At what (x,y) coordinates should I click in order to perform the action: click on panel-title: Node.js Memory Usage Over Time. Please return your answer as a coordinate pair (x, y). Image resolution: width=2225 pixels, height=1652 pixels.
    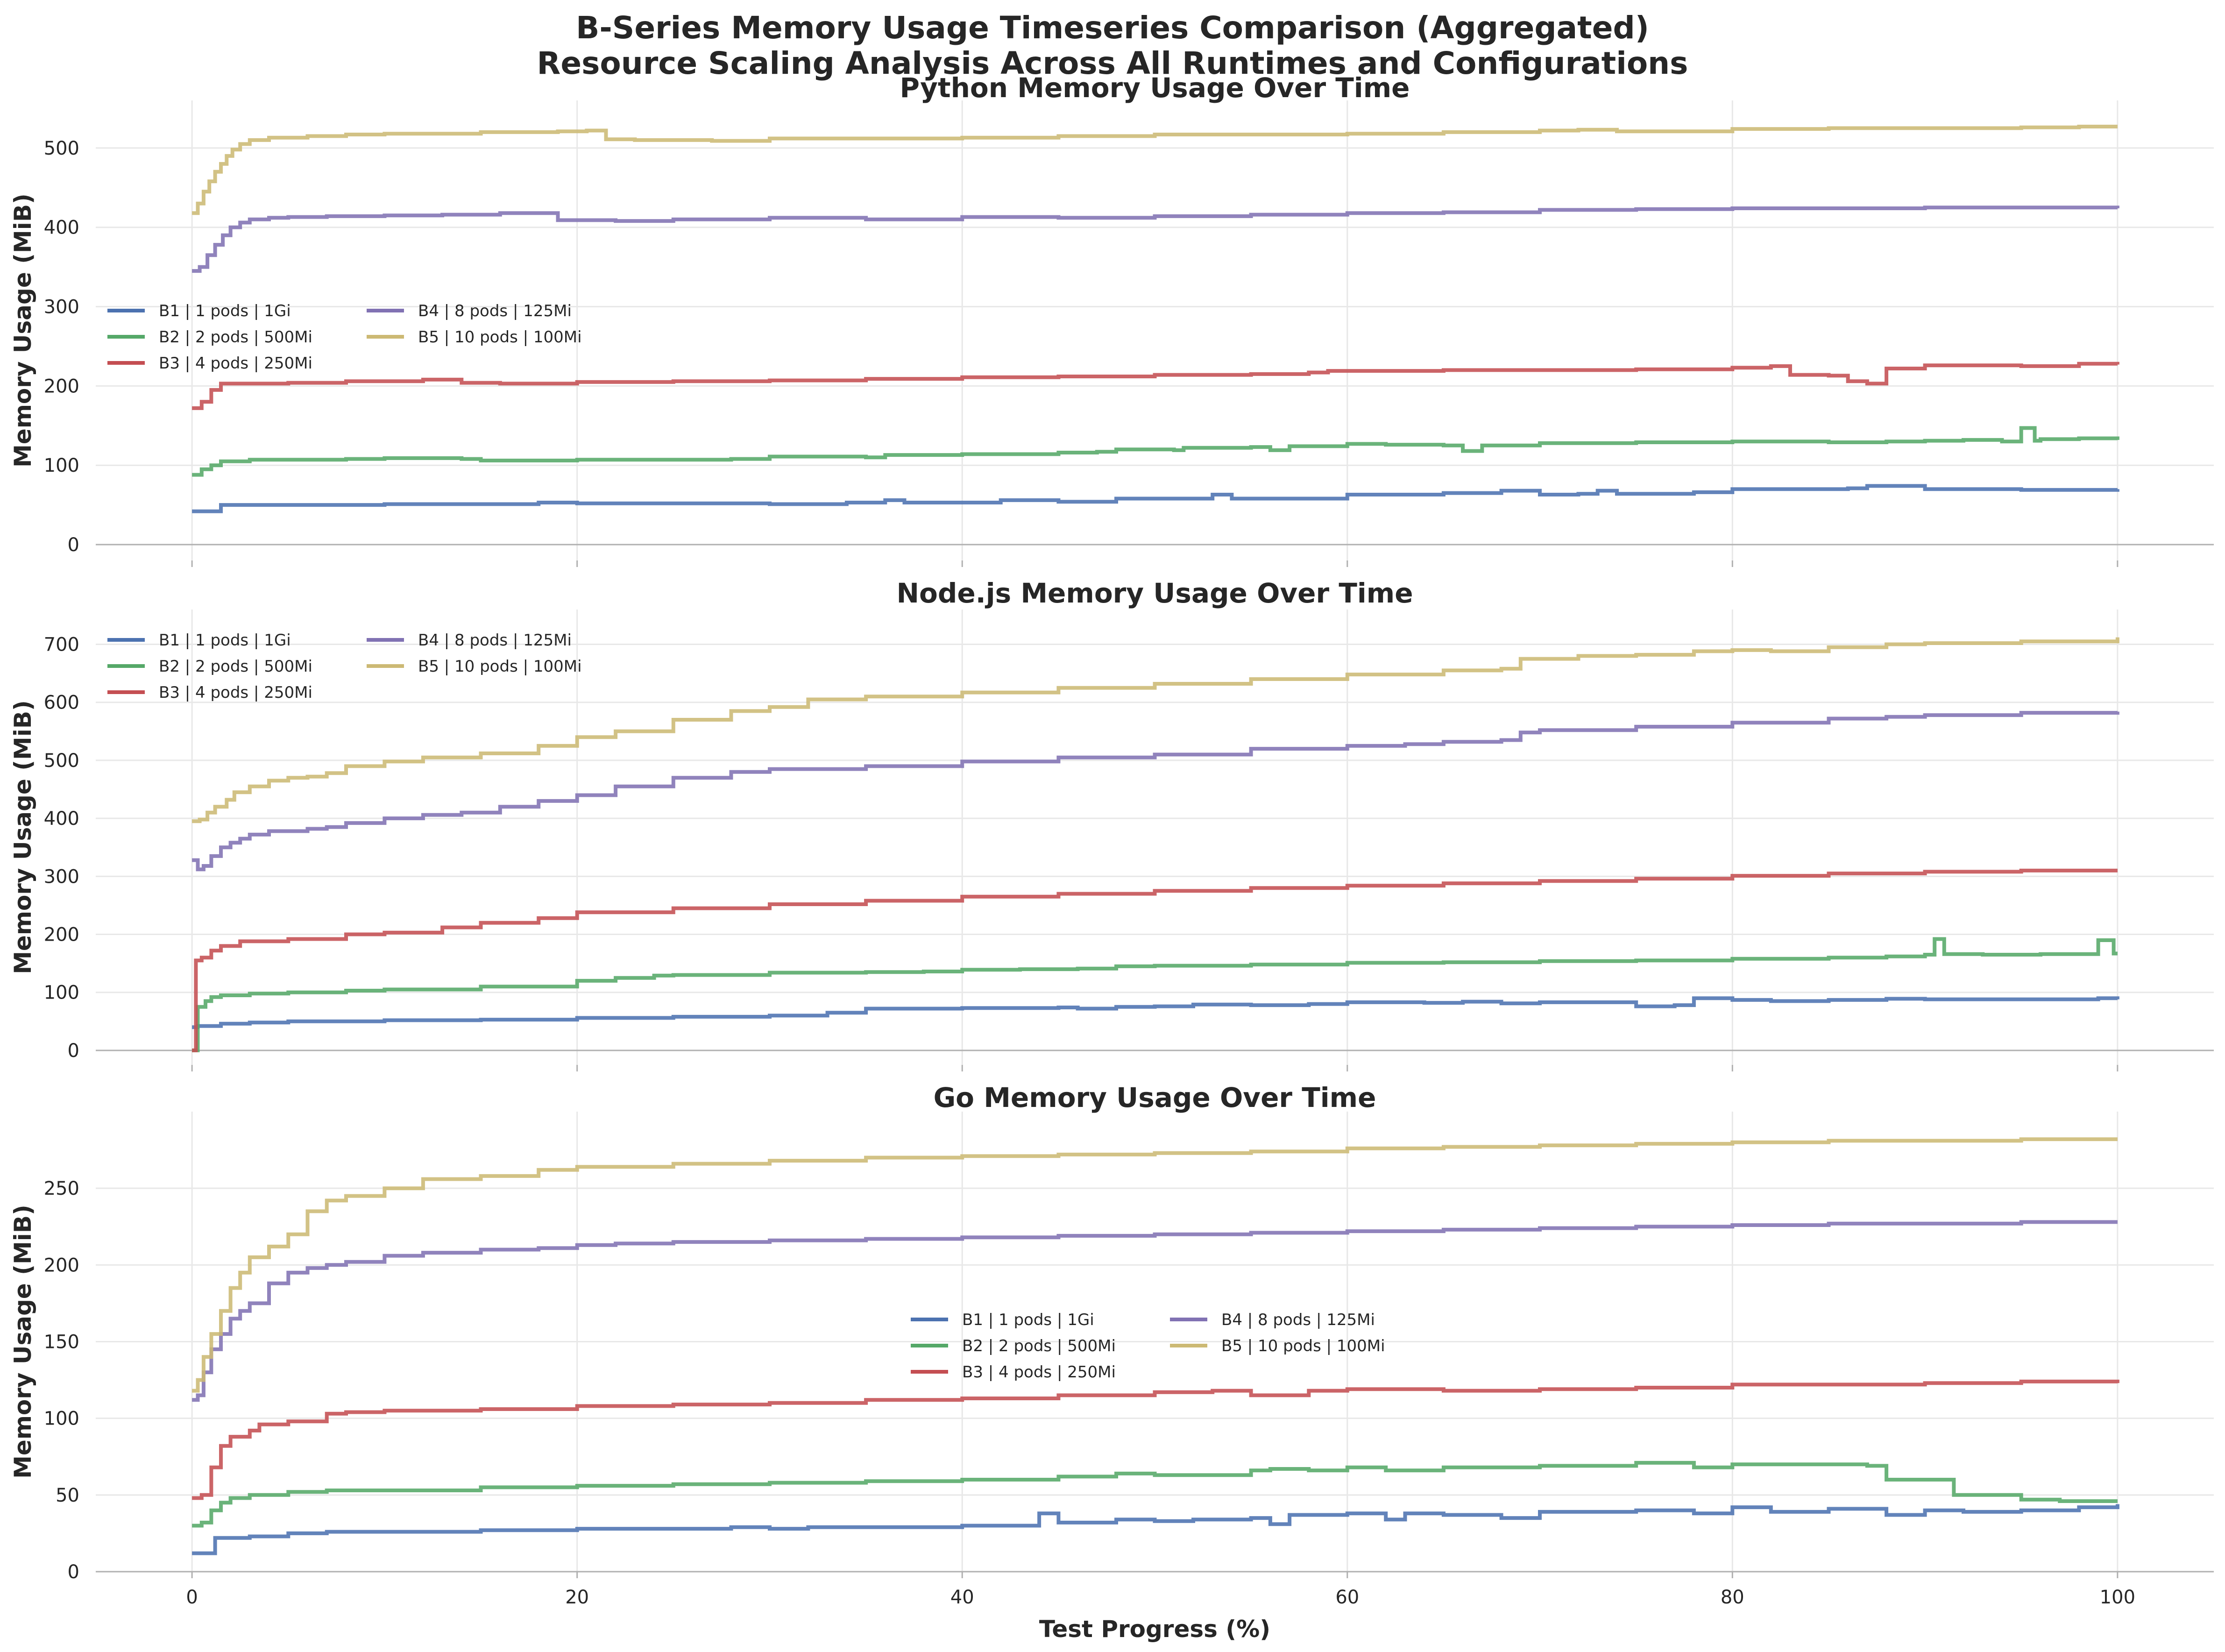
    Looking at the image, I should click on (1154, 593).